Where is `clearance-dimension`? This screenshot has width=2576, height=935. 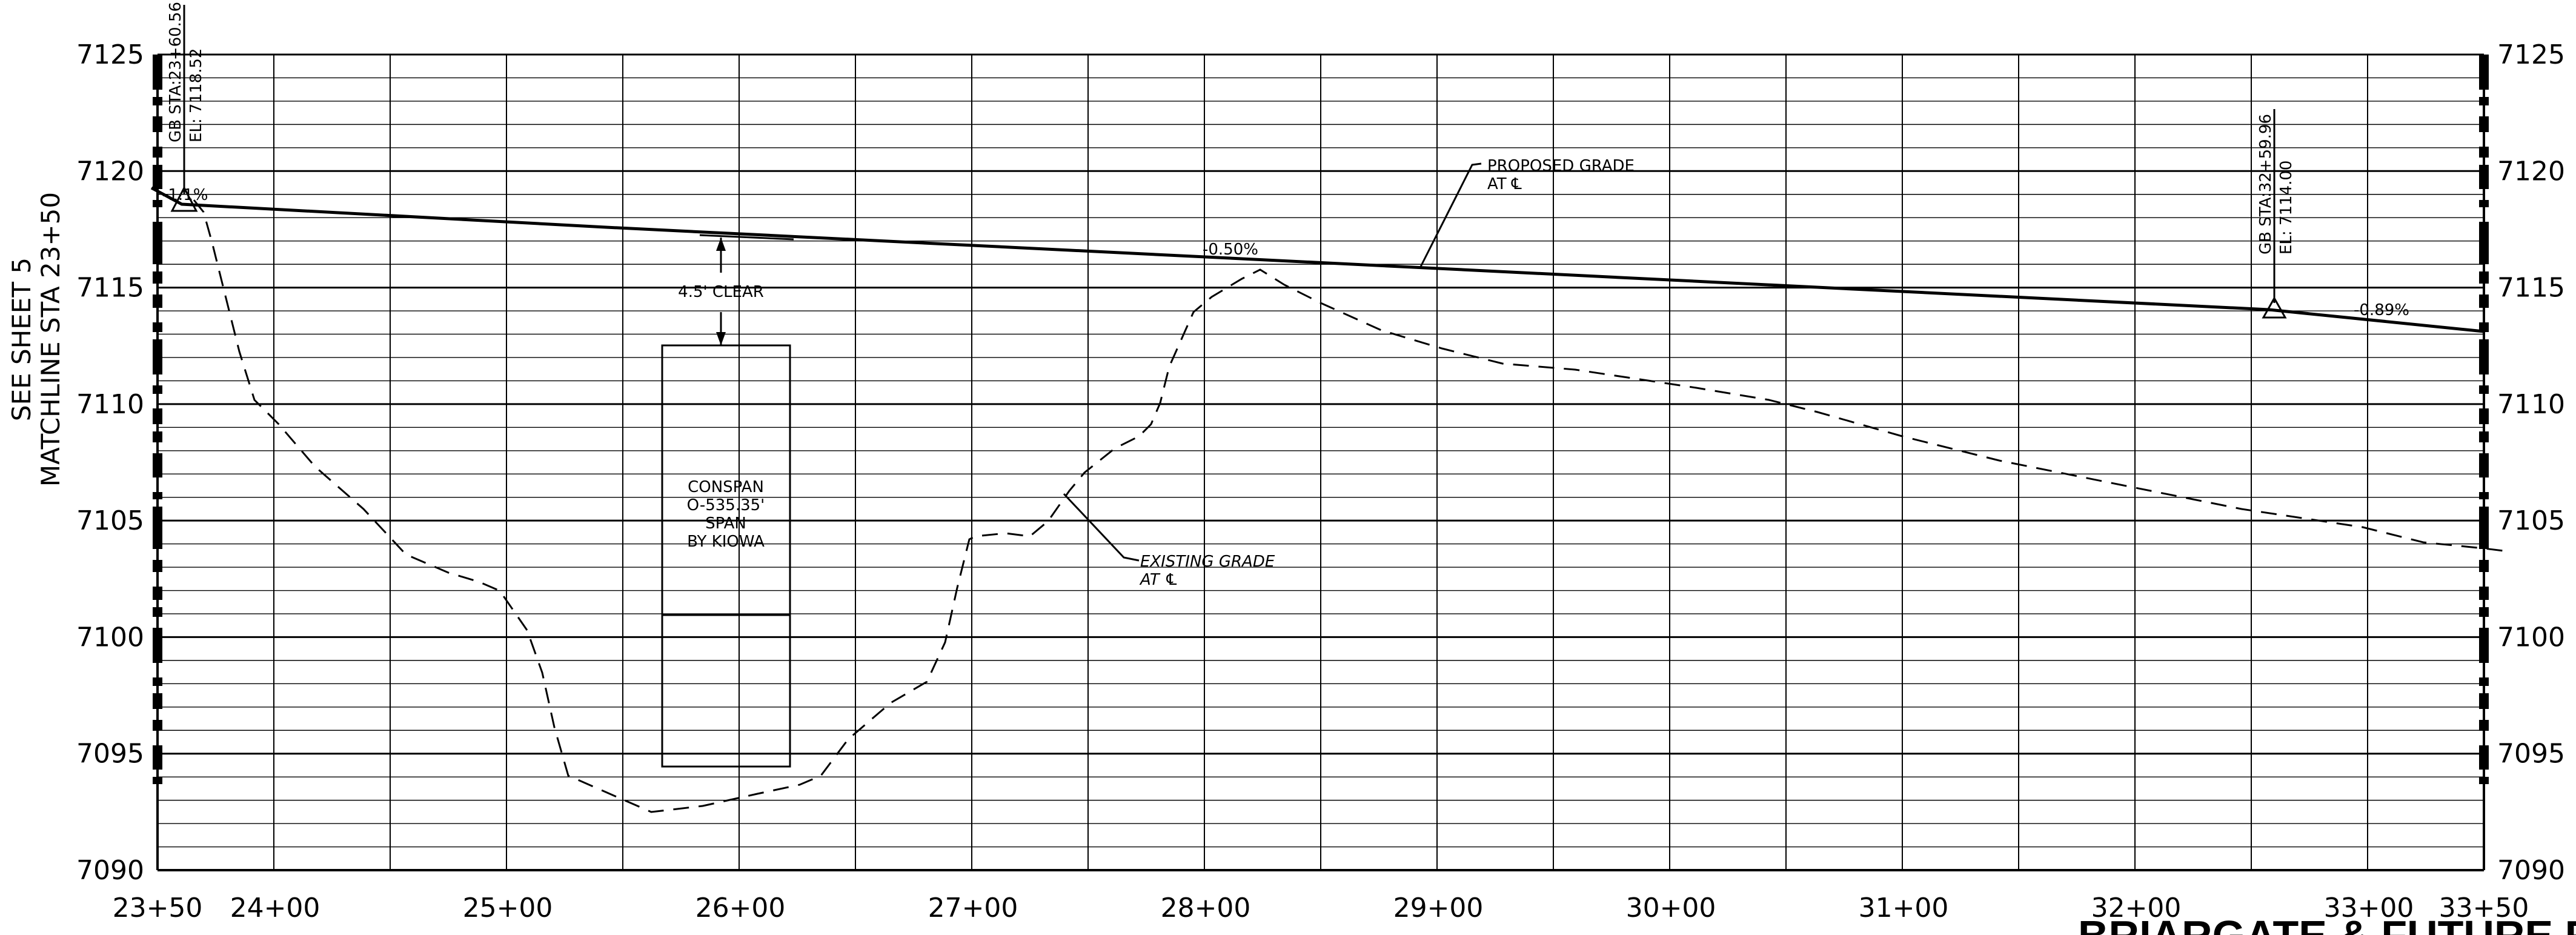 clearance-dimension is located at coordinates (746, 289).